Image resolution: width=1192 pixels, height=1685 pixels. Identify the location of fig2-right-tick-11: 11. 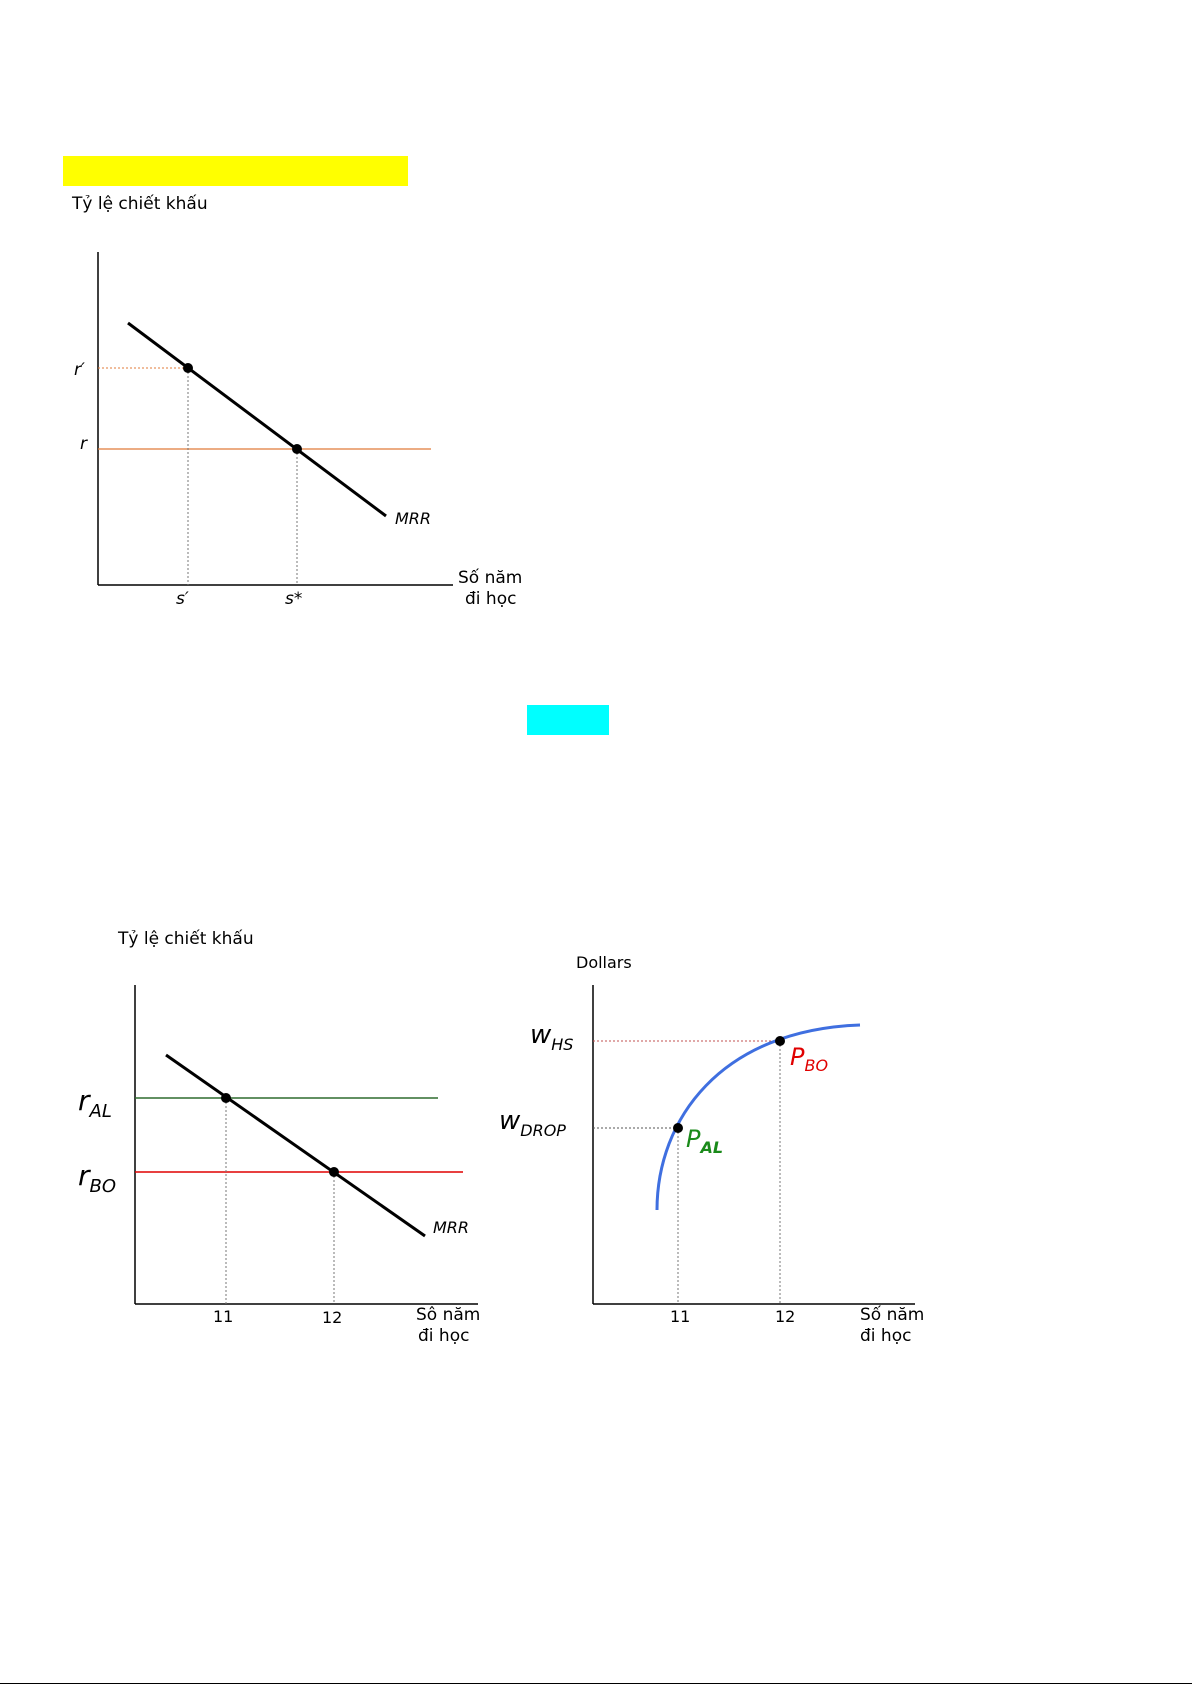
(680, 1316).